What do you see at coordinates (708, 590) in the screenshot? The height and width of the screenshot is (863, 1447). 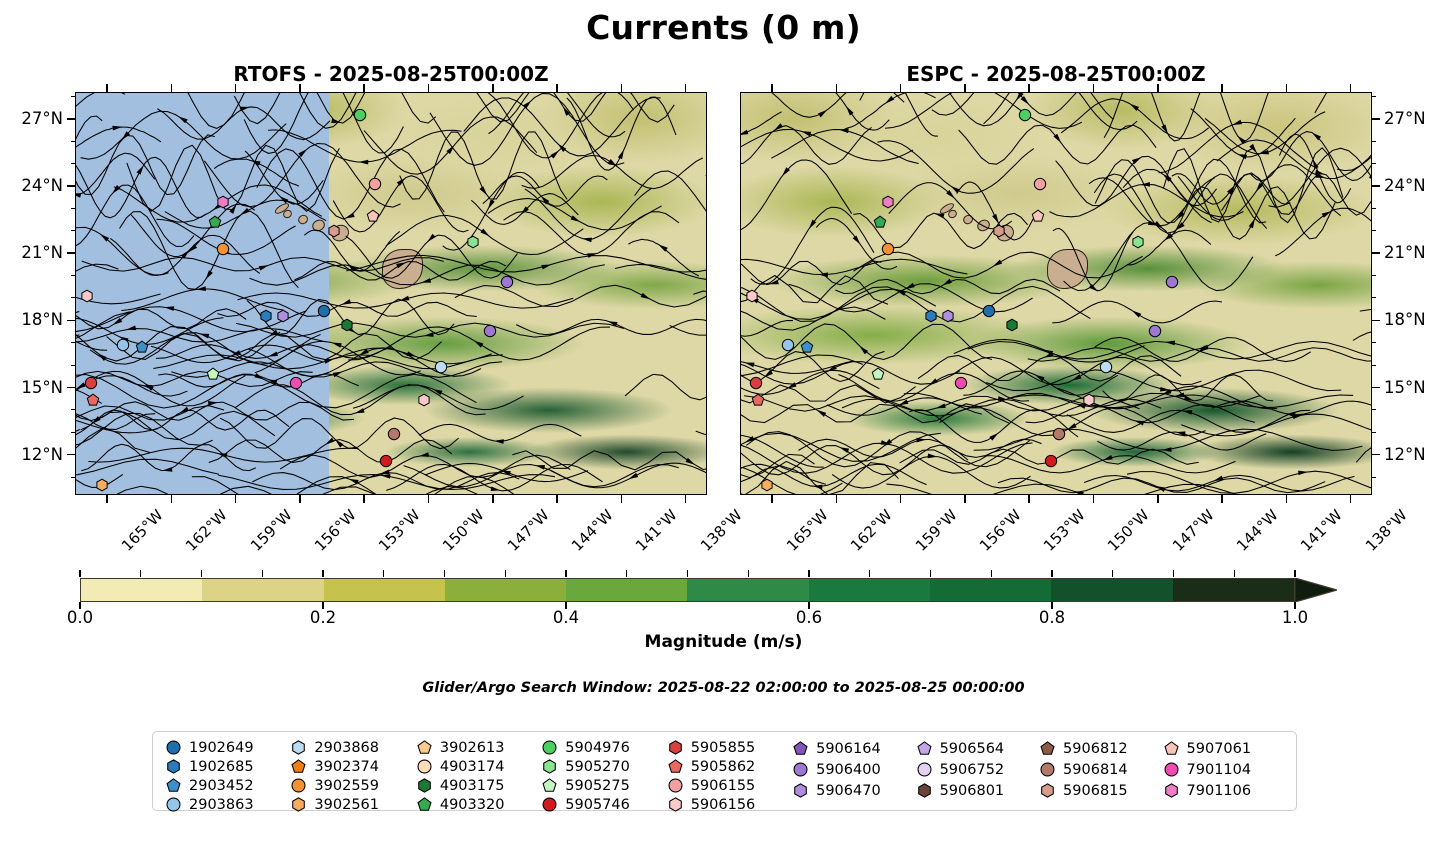 I see `colorbar` at bounding box center [708, 590].